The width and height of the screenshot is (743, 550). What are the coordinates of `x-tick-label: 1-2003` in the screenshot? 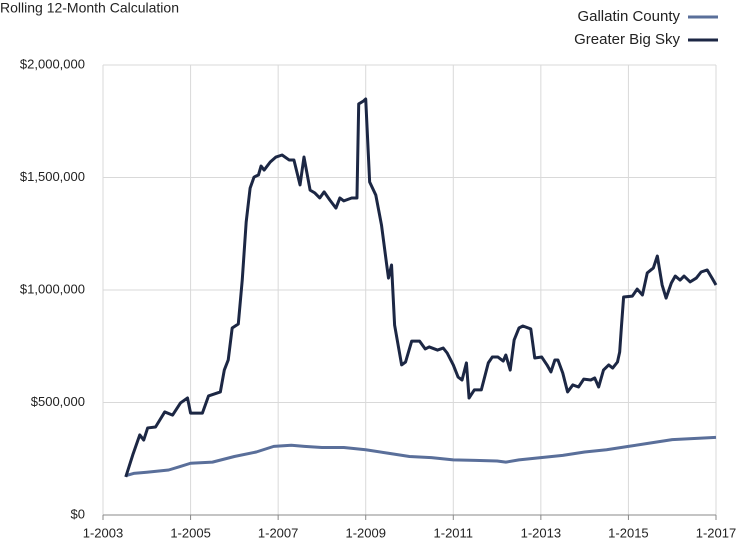 It's located at (103, 532).